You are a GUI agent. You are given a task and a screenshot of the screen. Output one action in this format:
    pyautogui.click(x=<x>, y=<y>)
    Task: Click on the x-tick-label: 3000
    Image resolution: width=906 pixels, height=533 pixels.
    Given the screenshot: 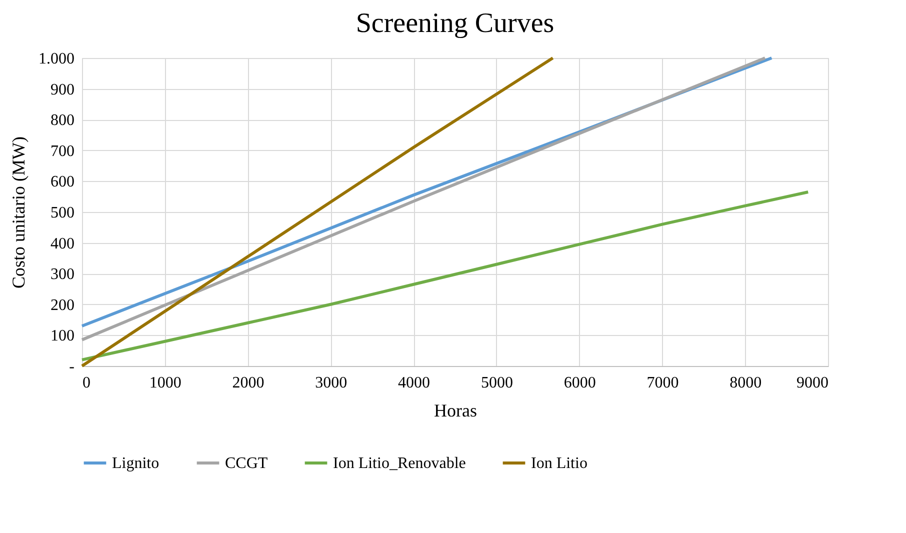 What is the action you would take?
    pyautogui.click(x=331, y=383)
    